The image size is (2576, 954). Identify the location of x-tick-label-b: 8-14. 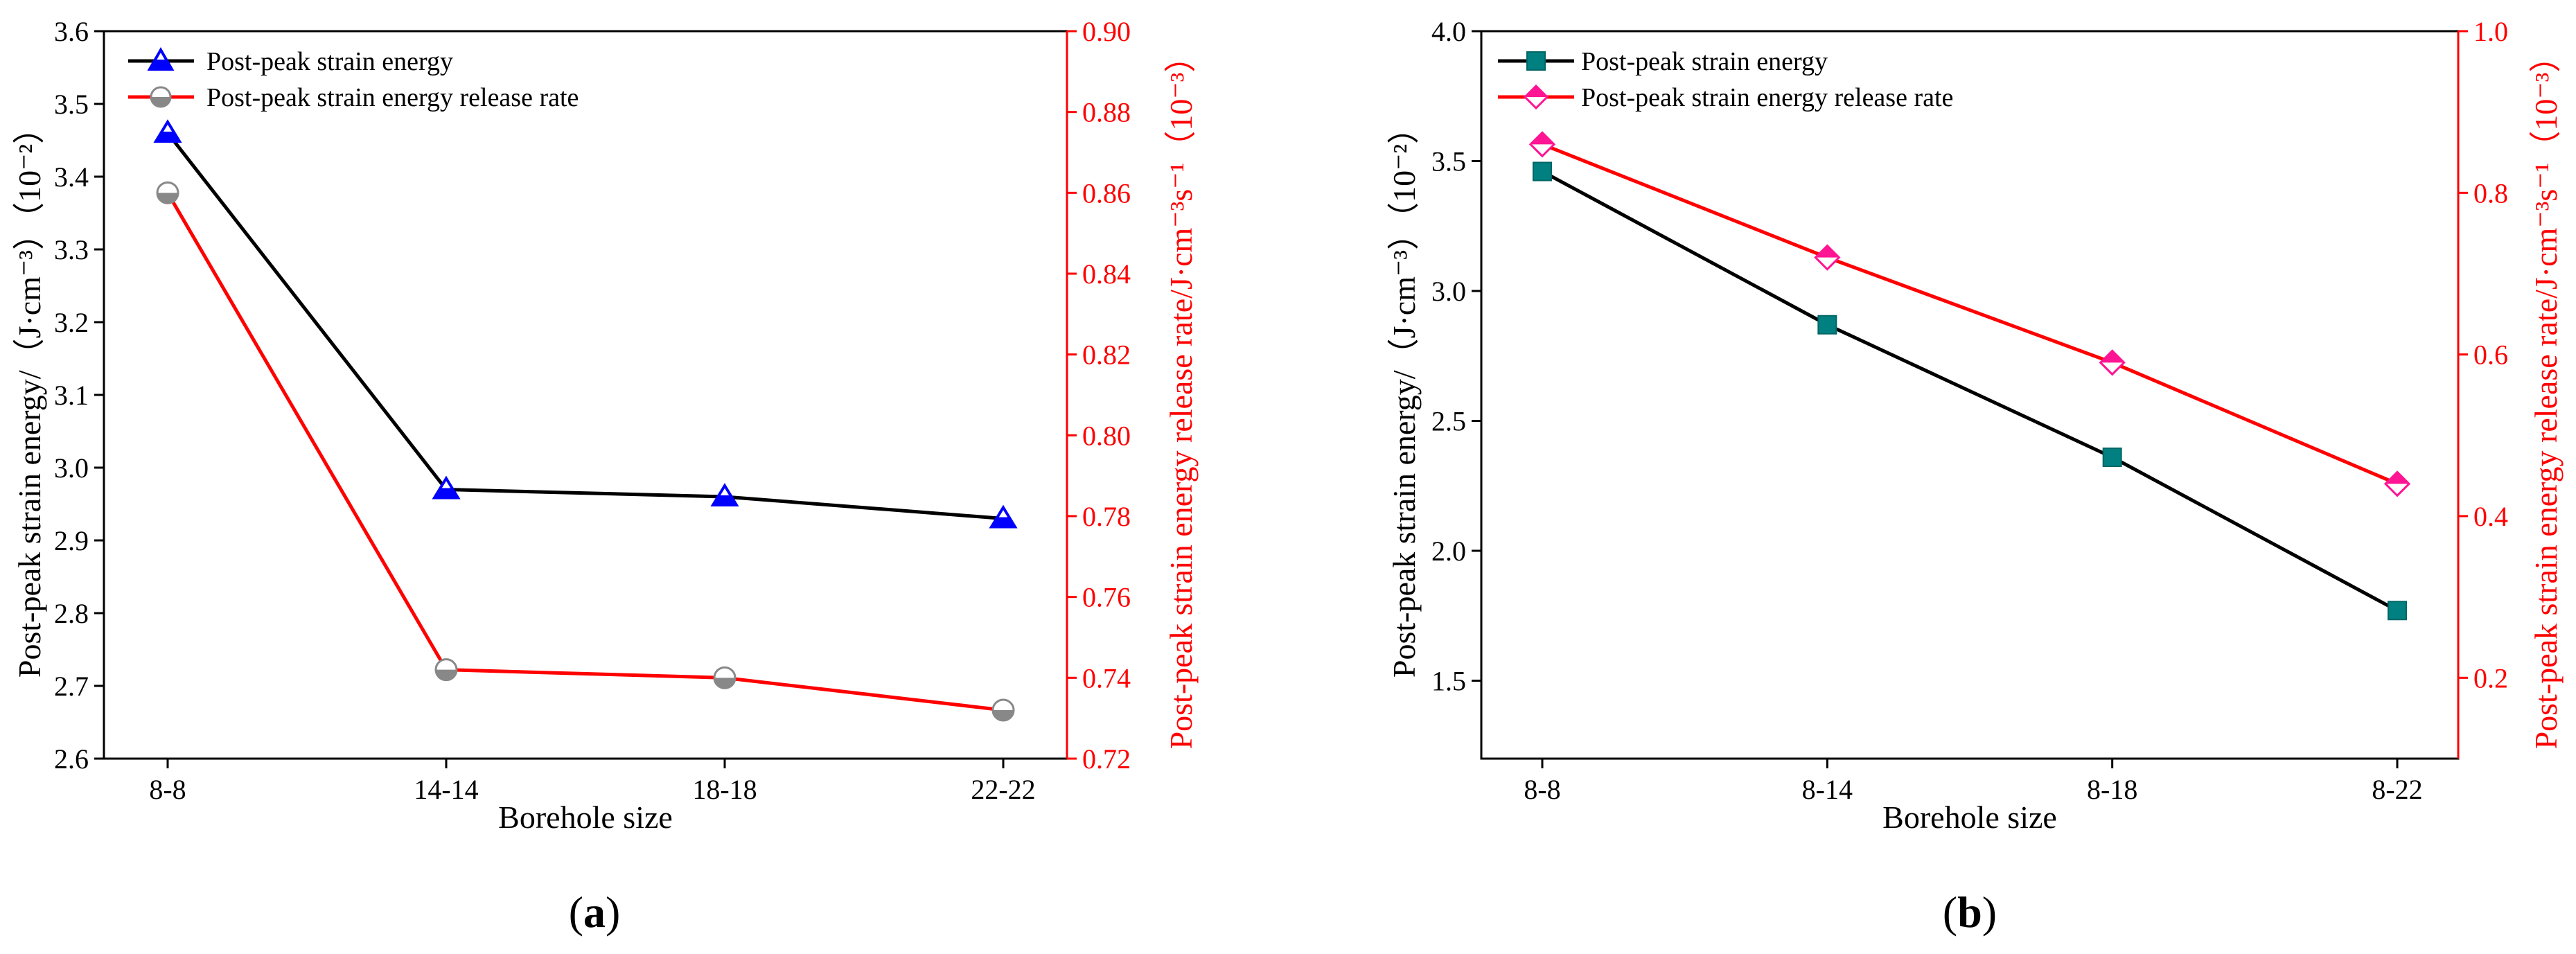
(1827, 789).